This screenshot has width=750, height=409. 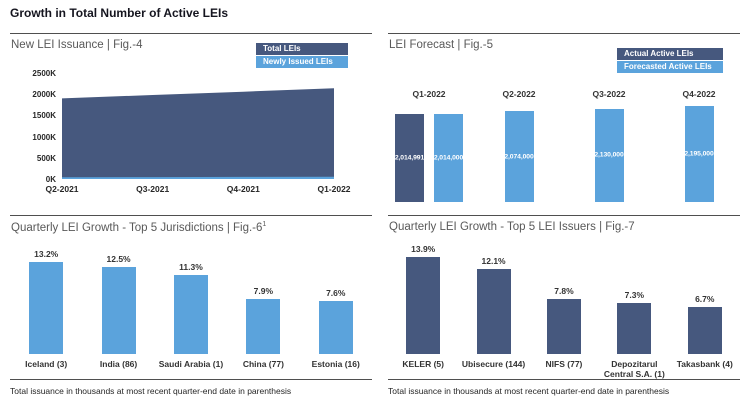 What do you see at coordinates (243, 189) in the screenshot?
I see `x-axis-label: Q4-2021` at bounding box center [243, 189].